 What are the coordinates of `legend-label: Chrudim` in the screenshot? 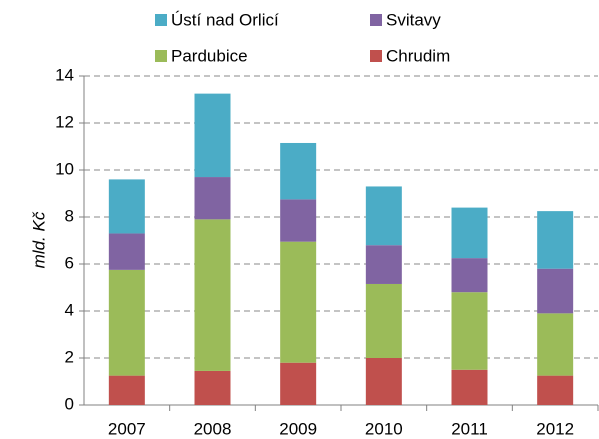 It's located at (418, 55).